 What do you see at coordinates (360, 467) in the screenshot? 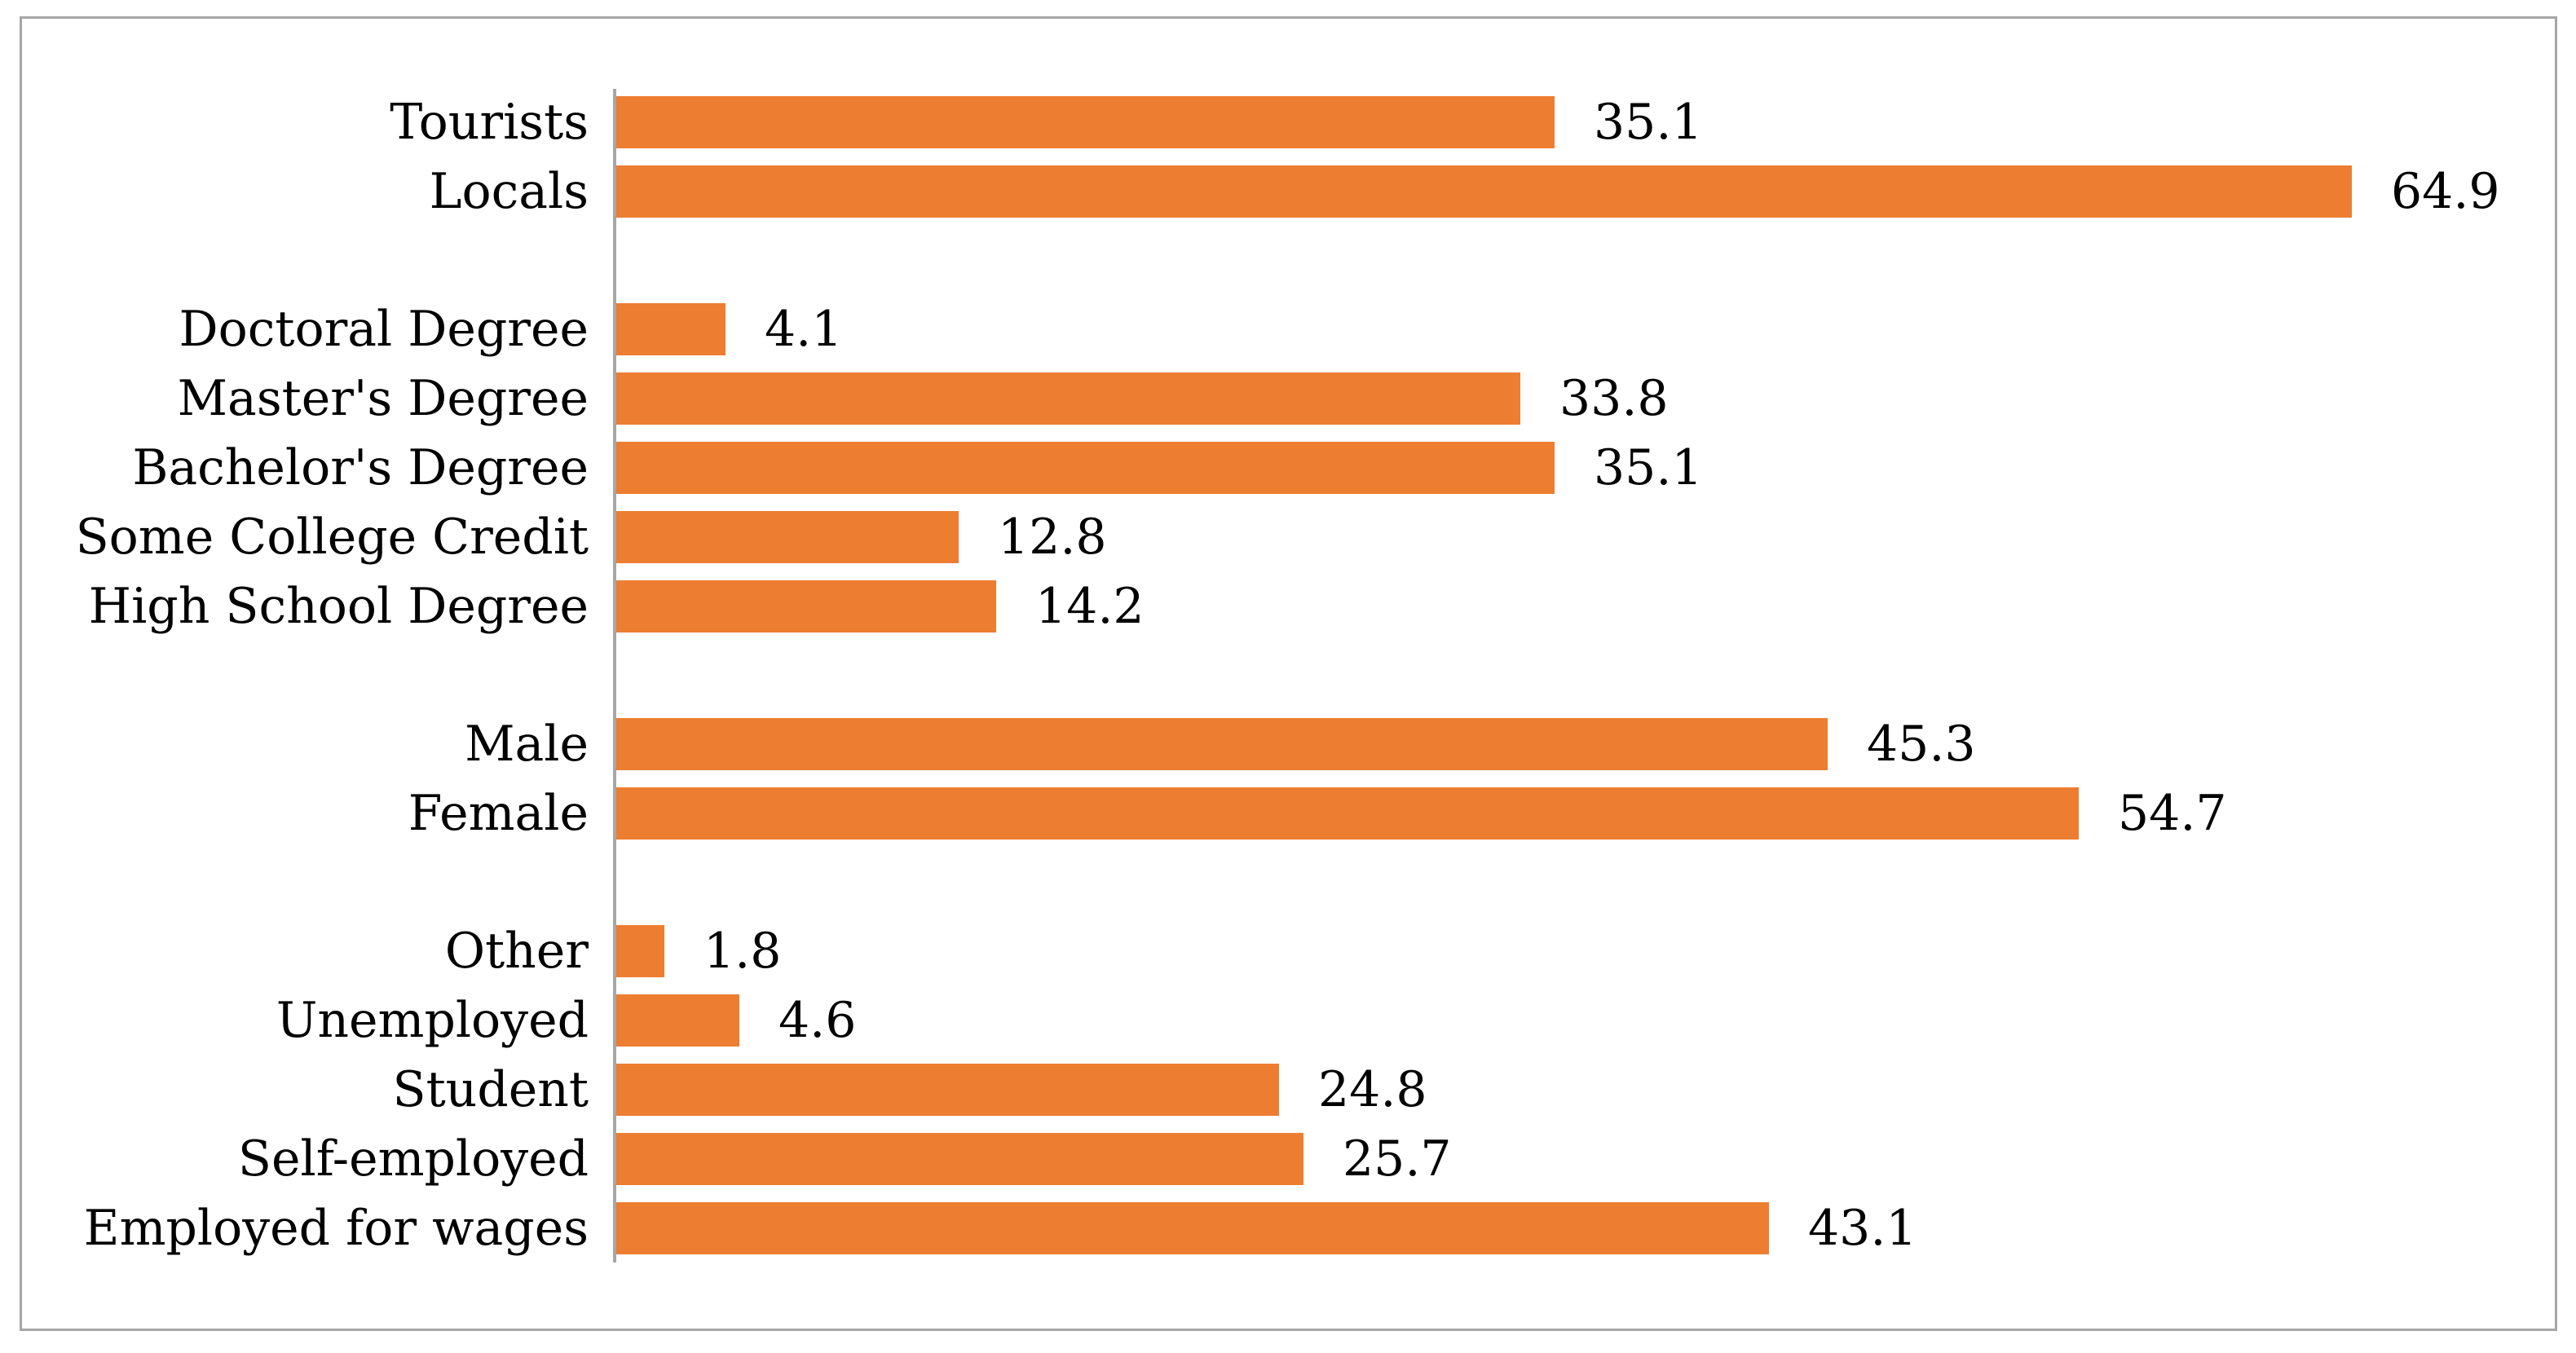
I see `category-label: Bachelor's Degree` at bounding box center [360, 467].